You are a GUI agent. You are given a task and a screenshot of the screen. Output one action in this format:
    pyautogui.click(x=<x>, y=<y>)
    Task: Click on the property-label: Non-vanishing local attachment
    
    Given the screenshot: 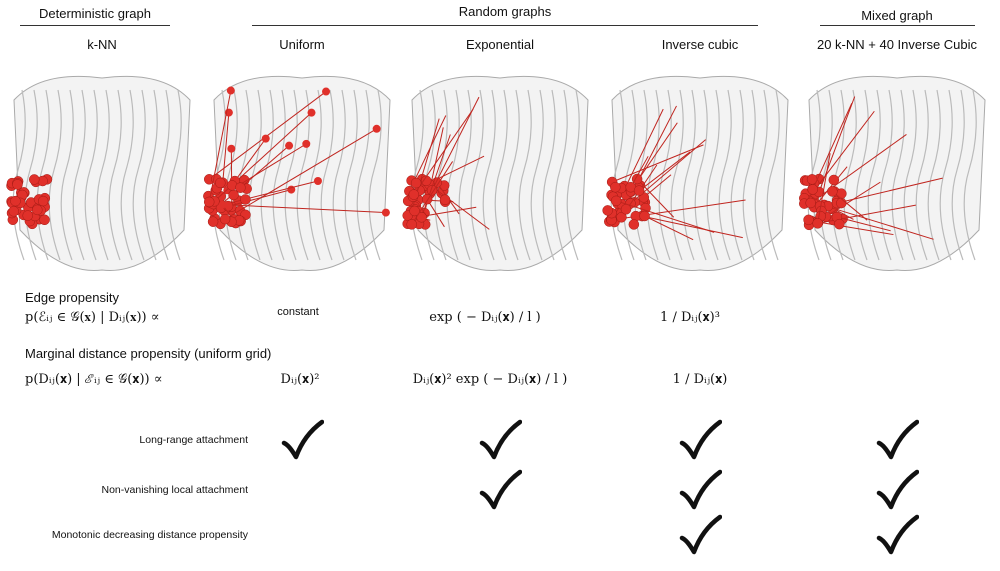 What is the action you would take?
    pyautogui.click(x=175, y=490)
    